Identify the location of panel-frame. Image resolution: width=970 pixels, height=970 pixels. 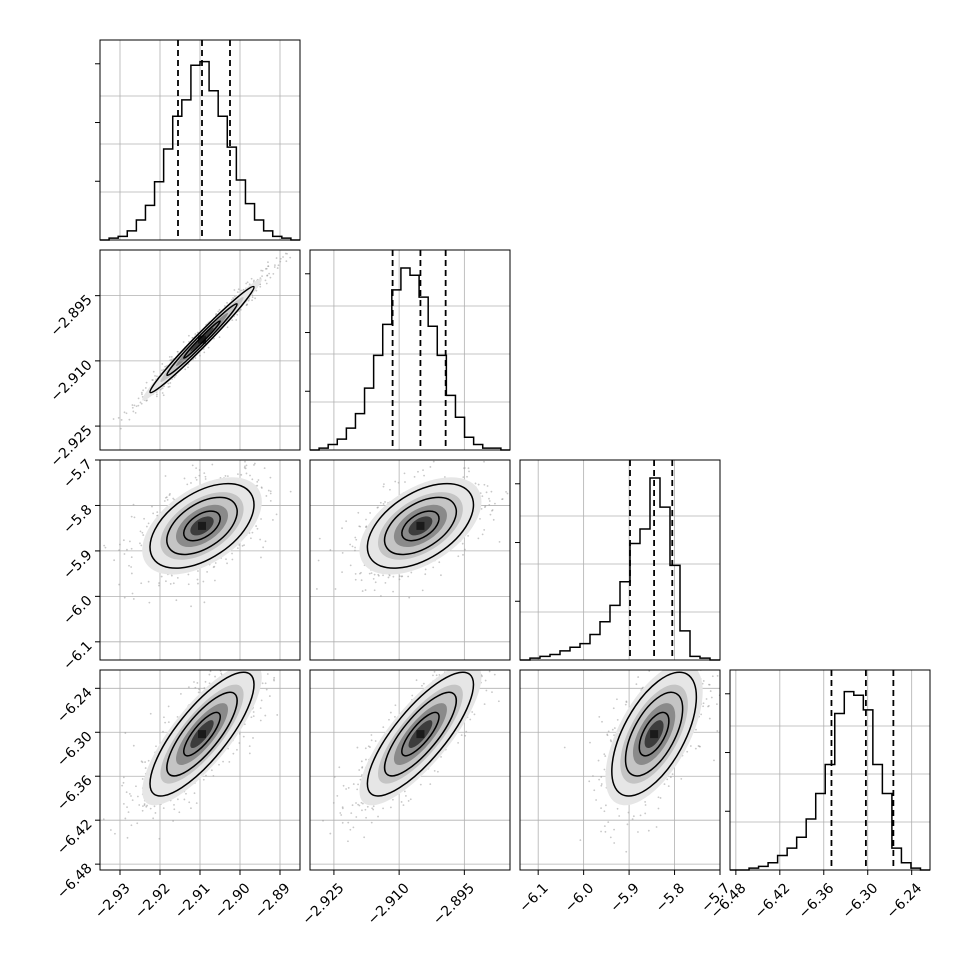
(200, 560).